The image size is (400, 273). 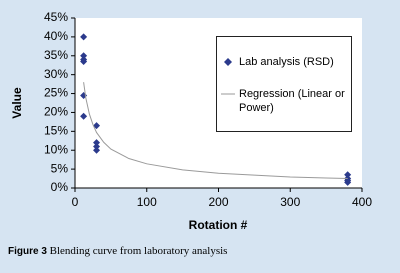 What do you see at coordinates (17, 103) in the screenshot?
I see `y-axis-title: Value` at bounding box center [17, 103].